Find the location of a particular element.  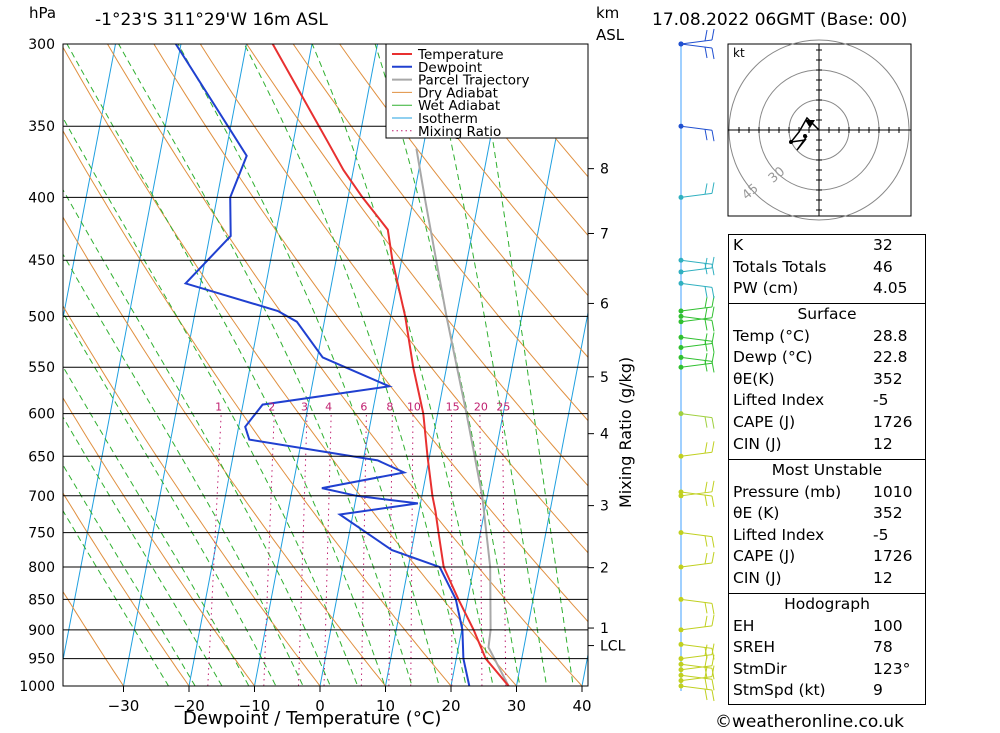

pressure-tick-label: 500 is located at coordinates (41, 317).